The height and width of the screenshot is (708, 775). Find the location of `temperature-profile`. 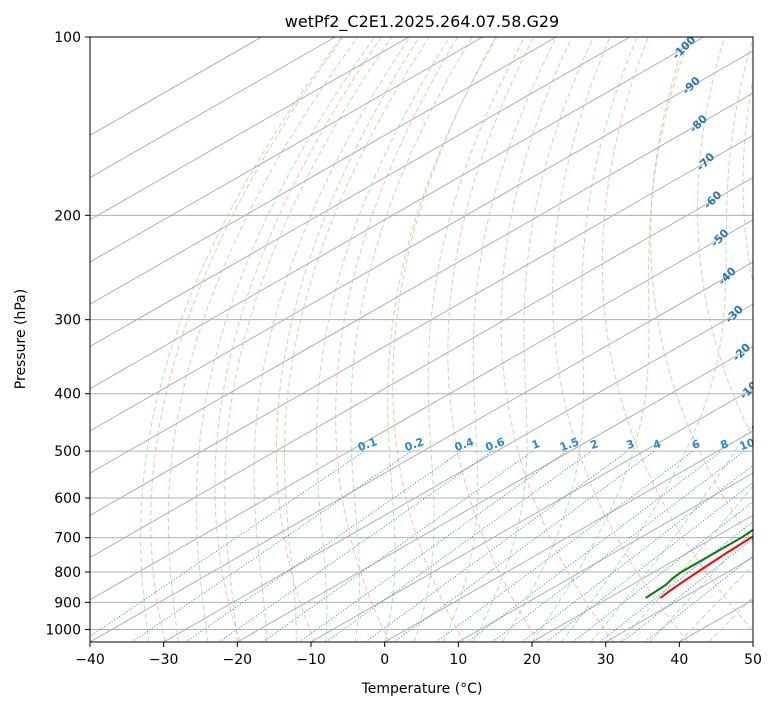

temperature-profile is located at coordinates (706, 567).